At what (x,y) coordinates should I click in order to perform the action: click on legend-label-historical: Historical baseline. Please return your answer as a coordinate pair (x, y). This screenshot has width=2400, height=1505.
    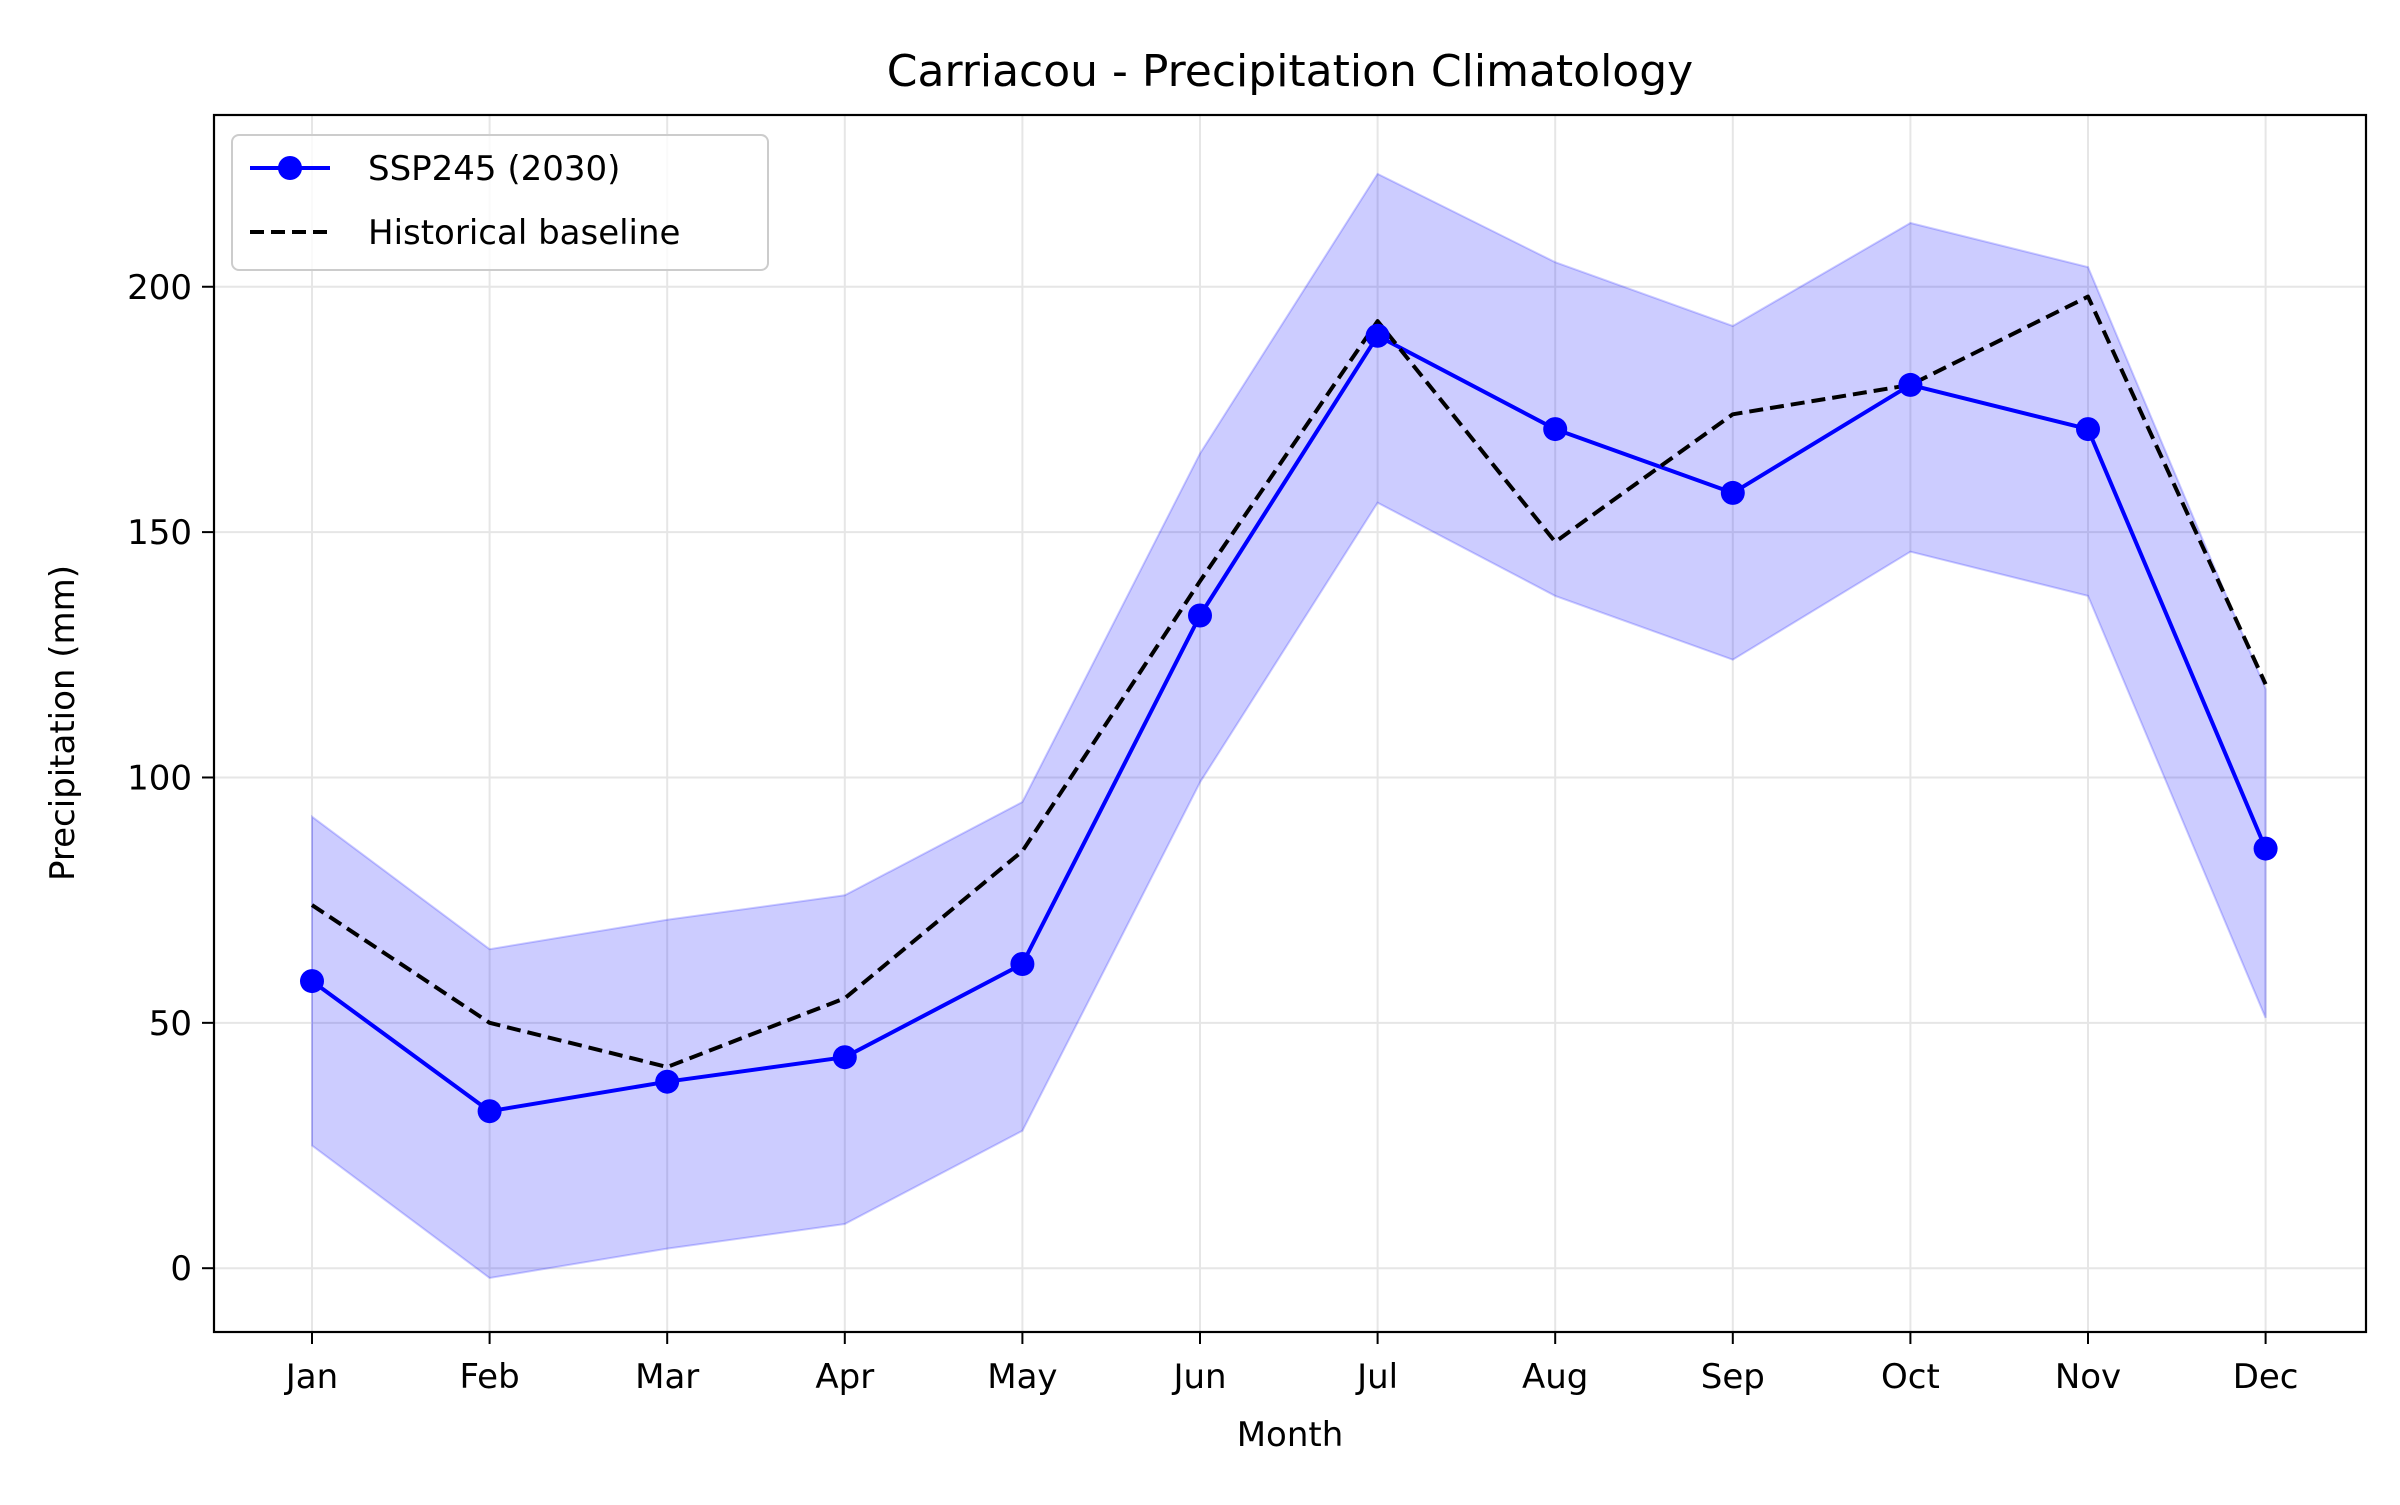
    Looking at the image, I should click on (524, 233).